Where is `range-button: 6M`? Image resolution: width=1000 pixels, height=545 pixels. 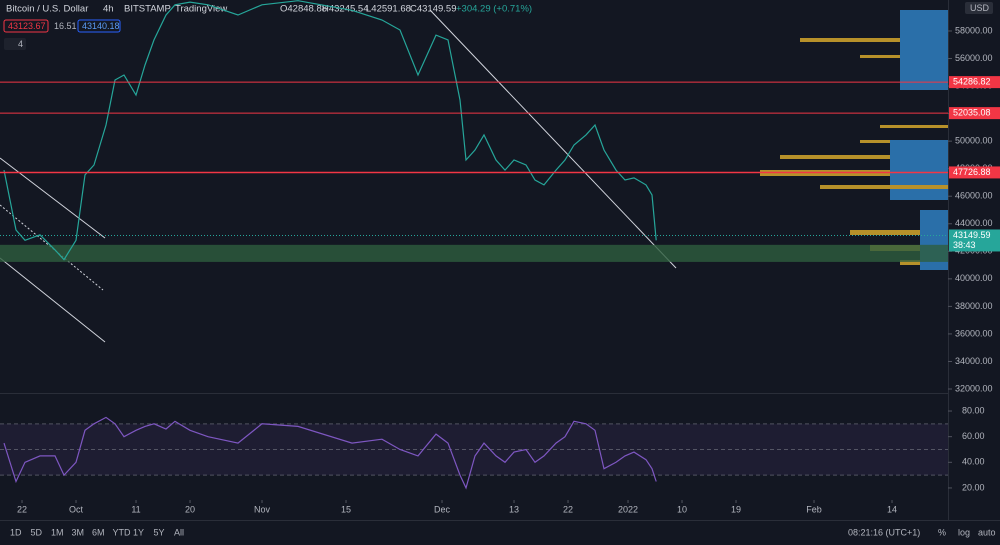
range-button: 6M is located at coordinates (98, 532).